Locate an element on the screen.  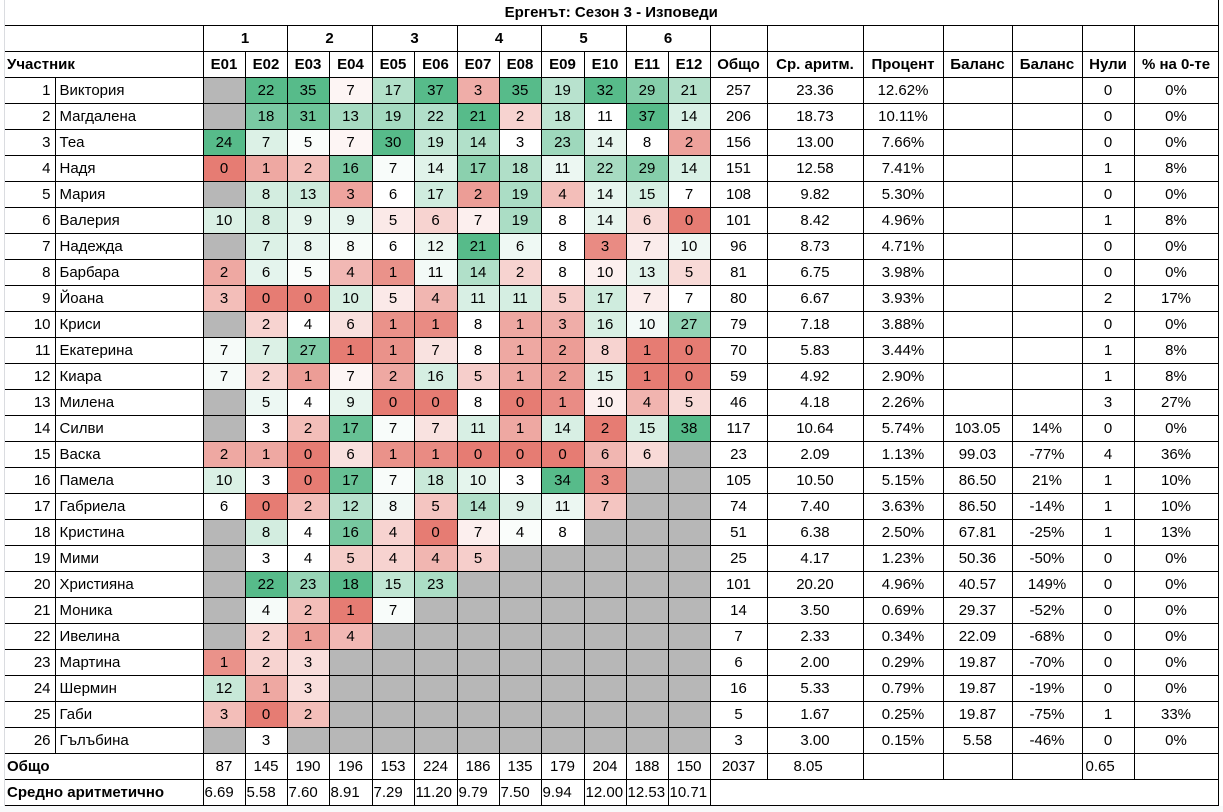
participant-name: Киара is located at coordinates (129, 376).